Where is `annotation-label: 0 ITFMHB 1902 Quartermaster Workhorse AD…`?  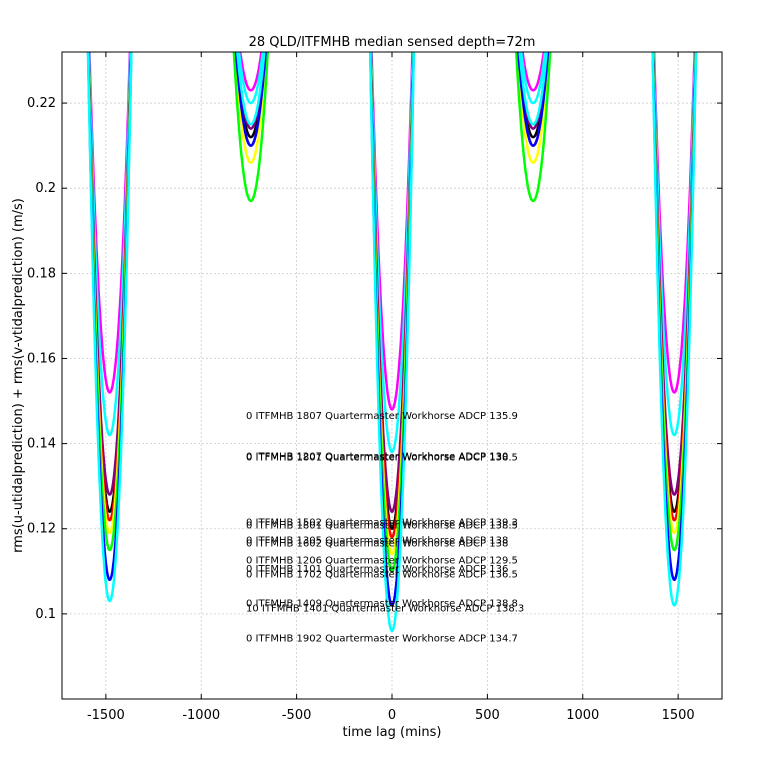 annotation-label: 0 ITFMHB 1902 Quartermaster Workhorse AD… is located at coordinates (382, 639).